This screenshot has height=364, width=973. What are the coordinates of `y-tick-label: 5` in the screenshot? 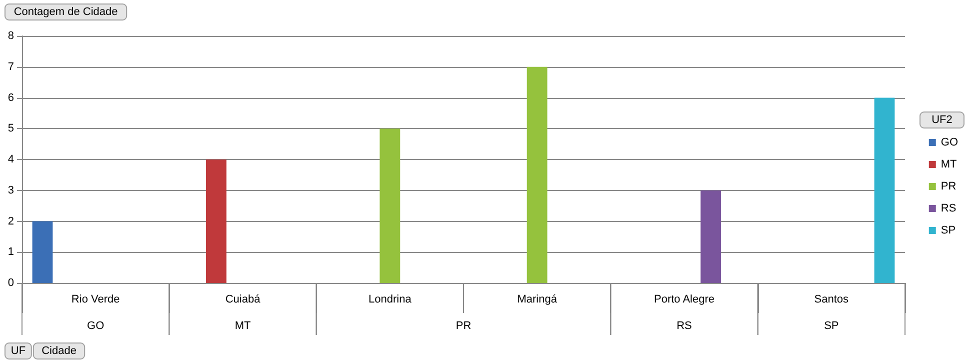 It's located at (11, 128).